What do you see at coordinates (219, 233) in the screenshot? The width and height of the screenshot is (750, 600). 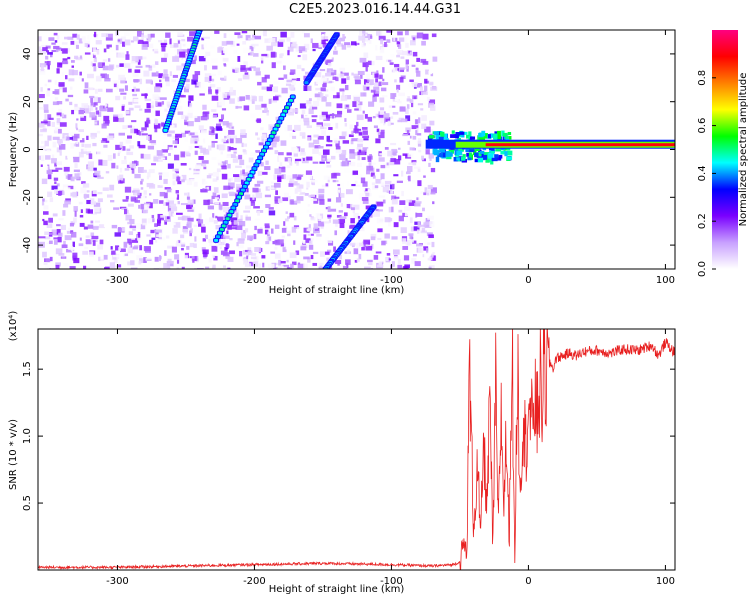 I see `track-core` at bounding box center [219, 233].